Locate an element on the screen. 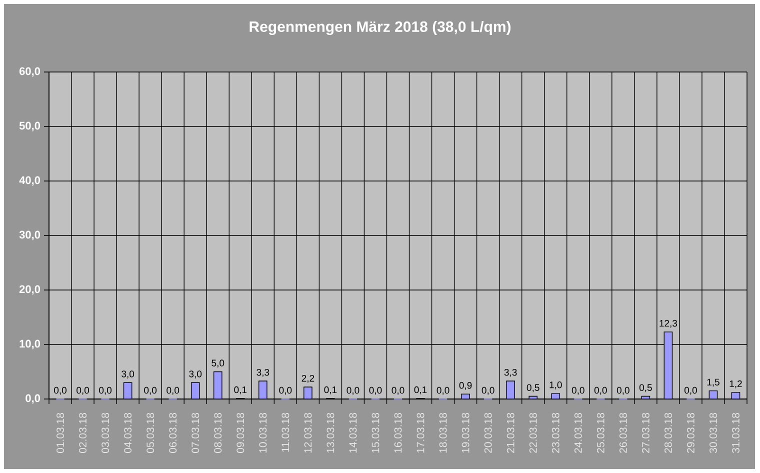 This screenshot has width=760, height=473. x-tick-label: 21.03.18 is located at coordinates (510, 432).